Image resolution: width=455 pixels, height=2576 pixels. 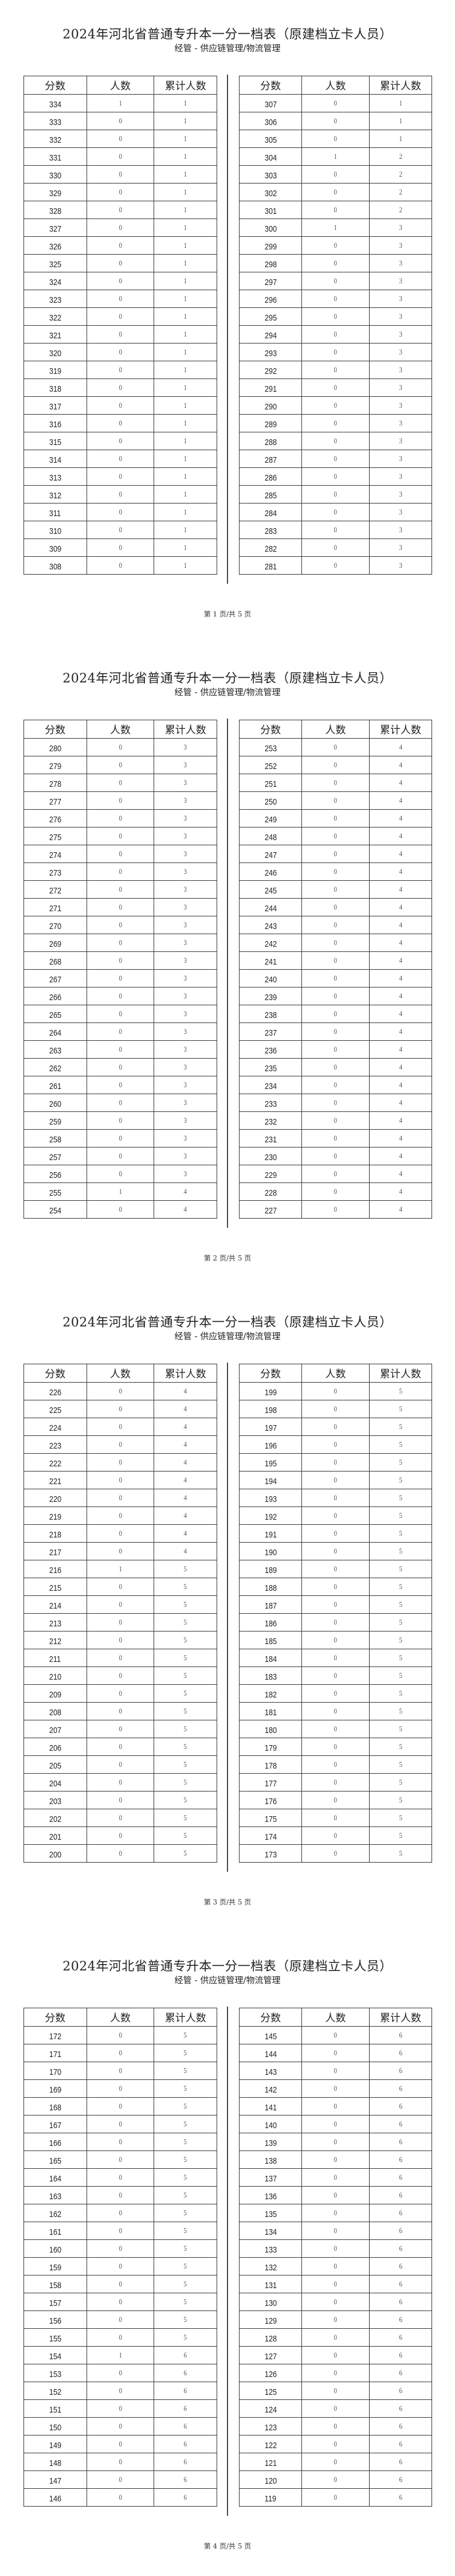 I want to click on page-footer: 第 1 页/共 5 页, so click(x=227, y=614).